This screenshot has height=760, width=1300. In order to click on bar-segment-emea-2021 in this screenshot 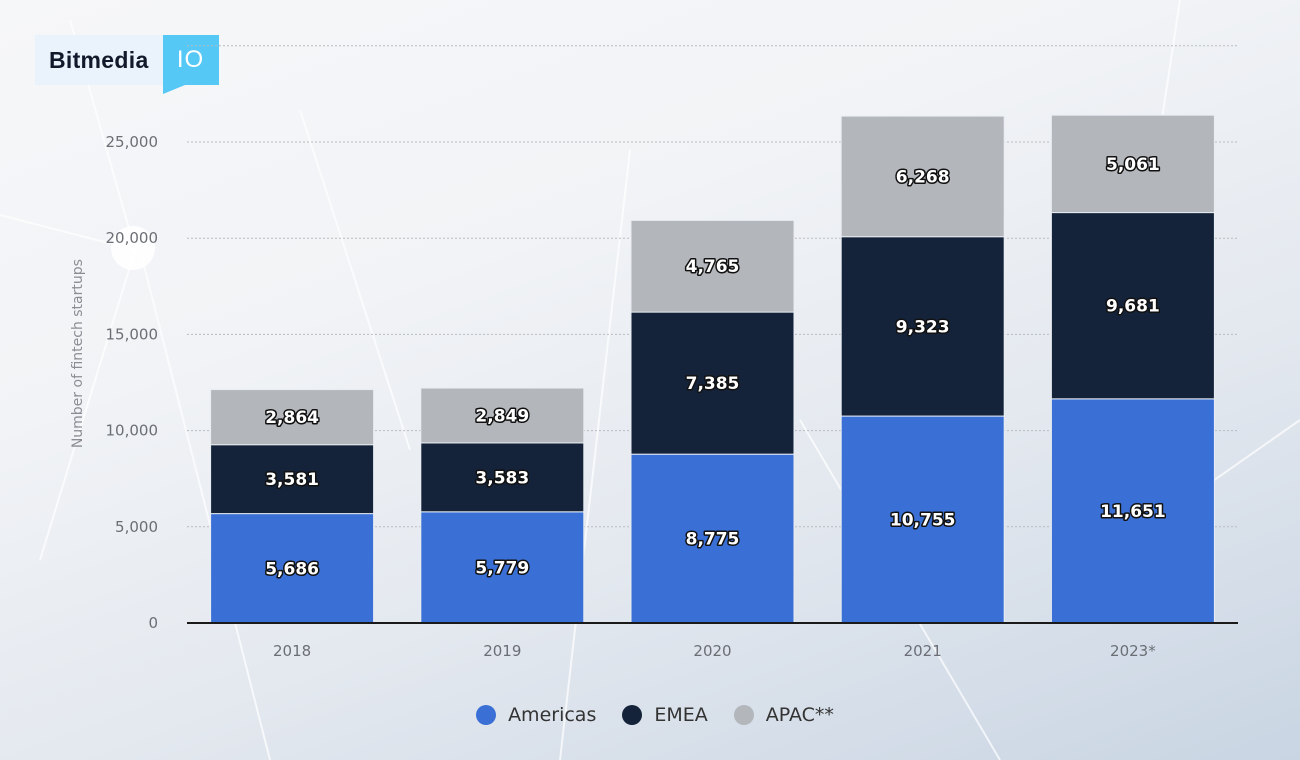, I will do `click(922, 326)`.